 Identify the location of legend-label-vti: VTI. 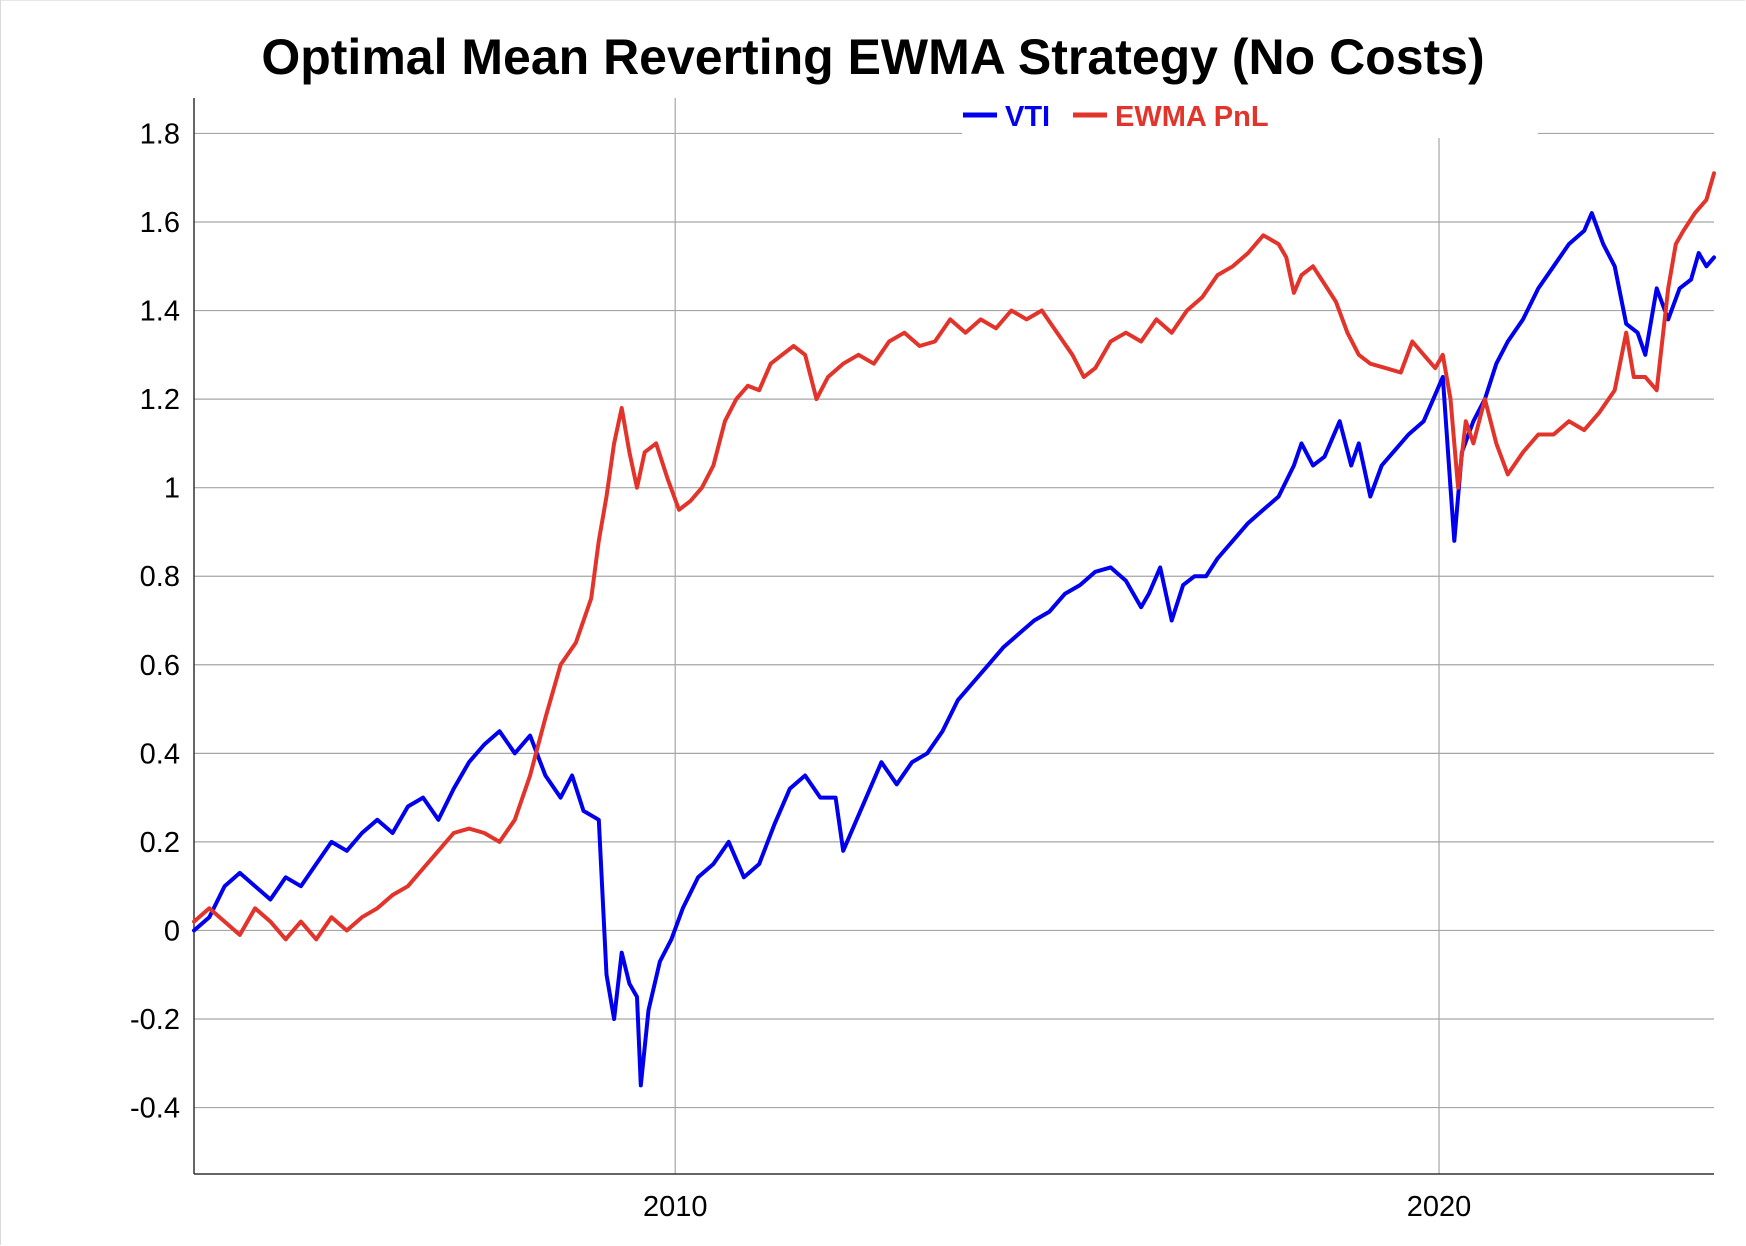
(1027, 117).